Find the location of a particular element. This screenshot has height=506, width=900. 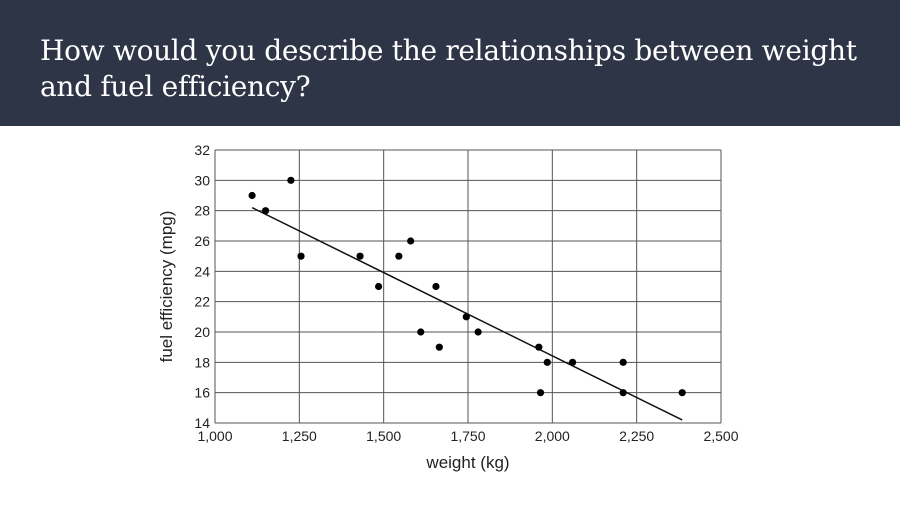

x-tick-label: 1,000 is located at coordinates (214, 436).